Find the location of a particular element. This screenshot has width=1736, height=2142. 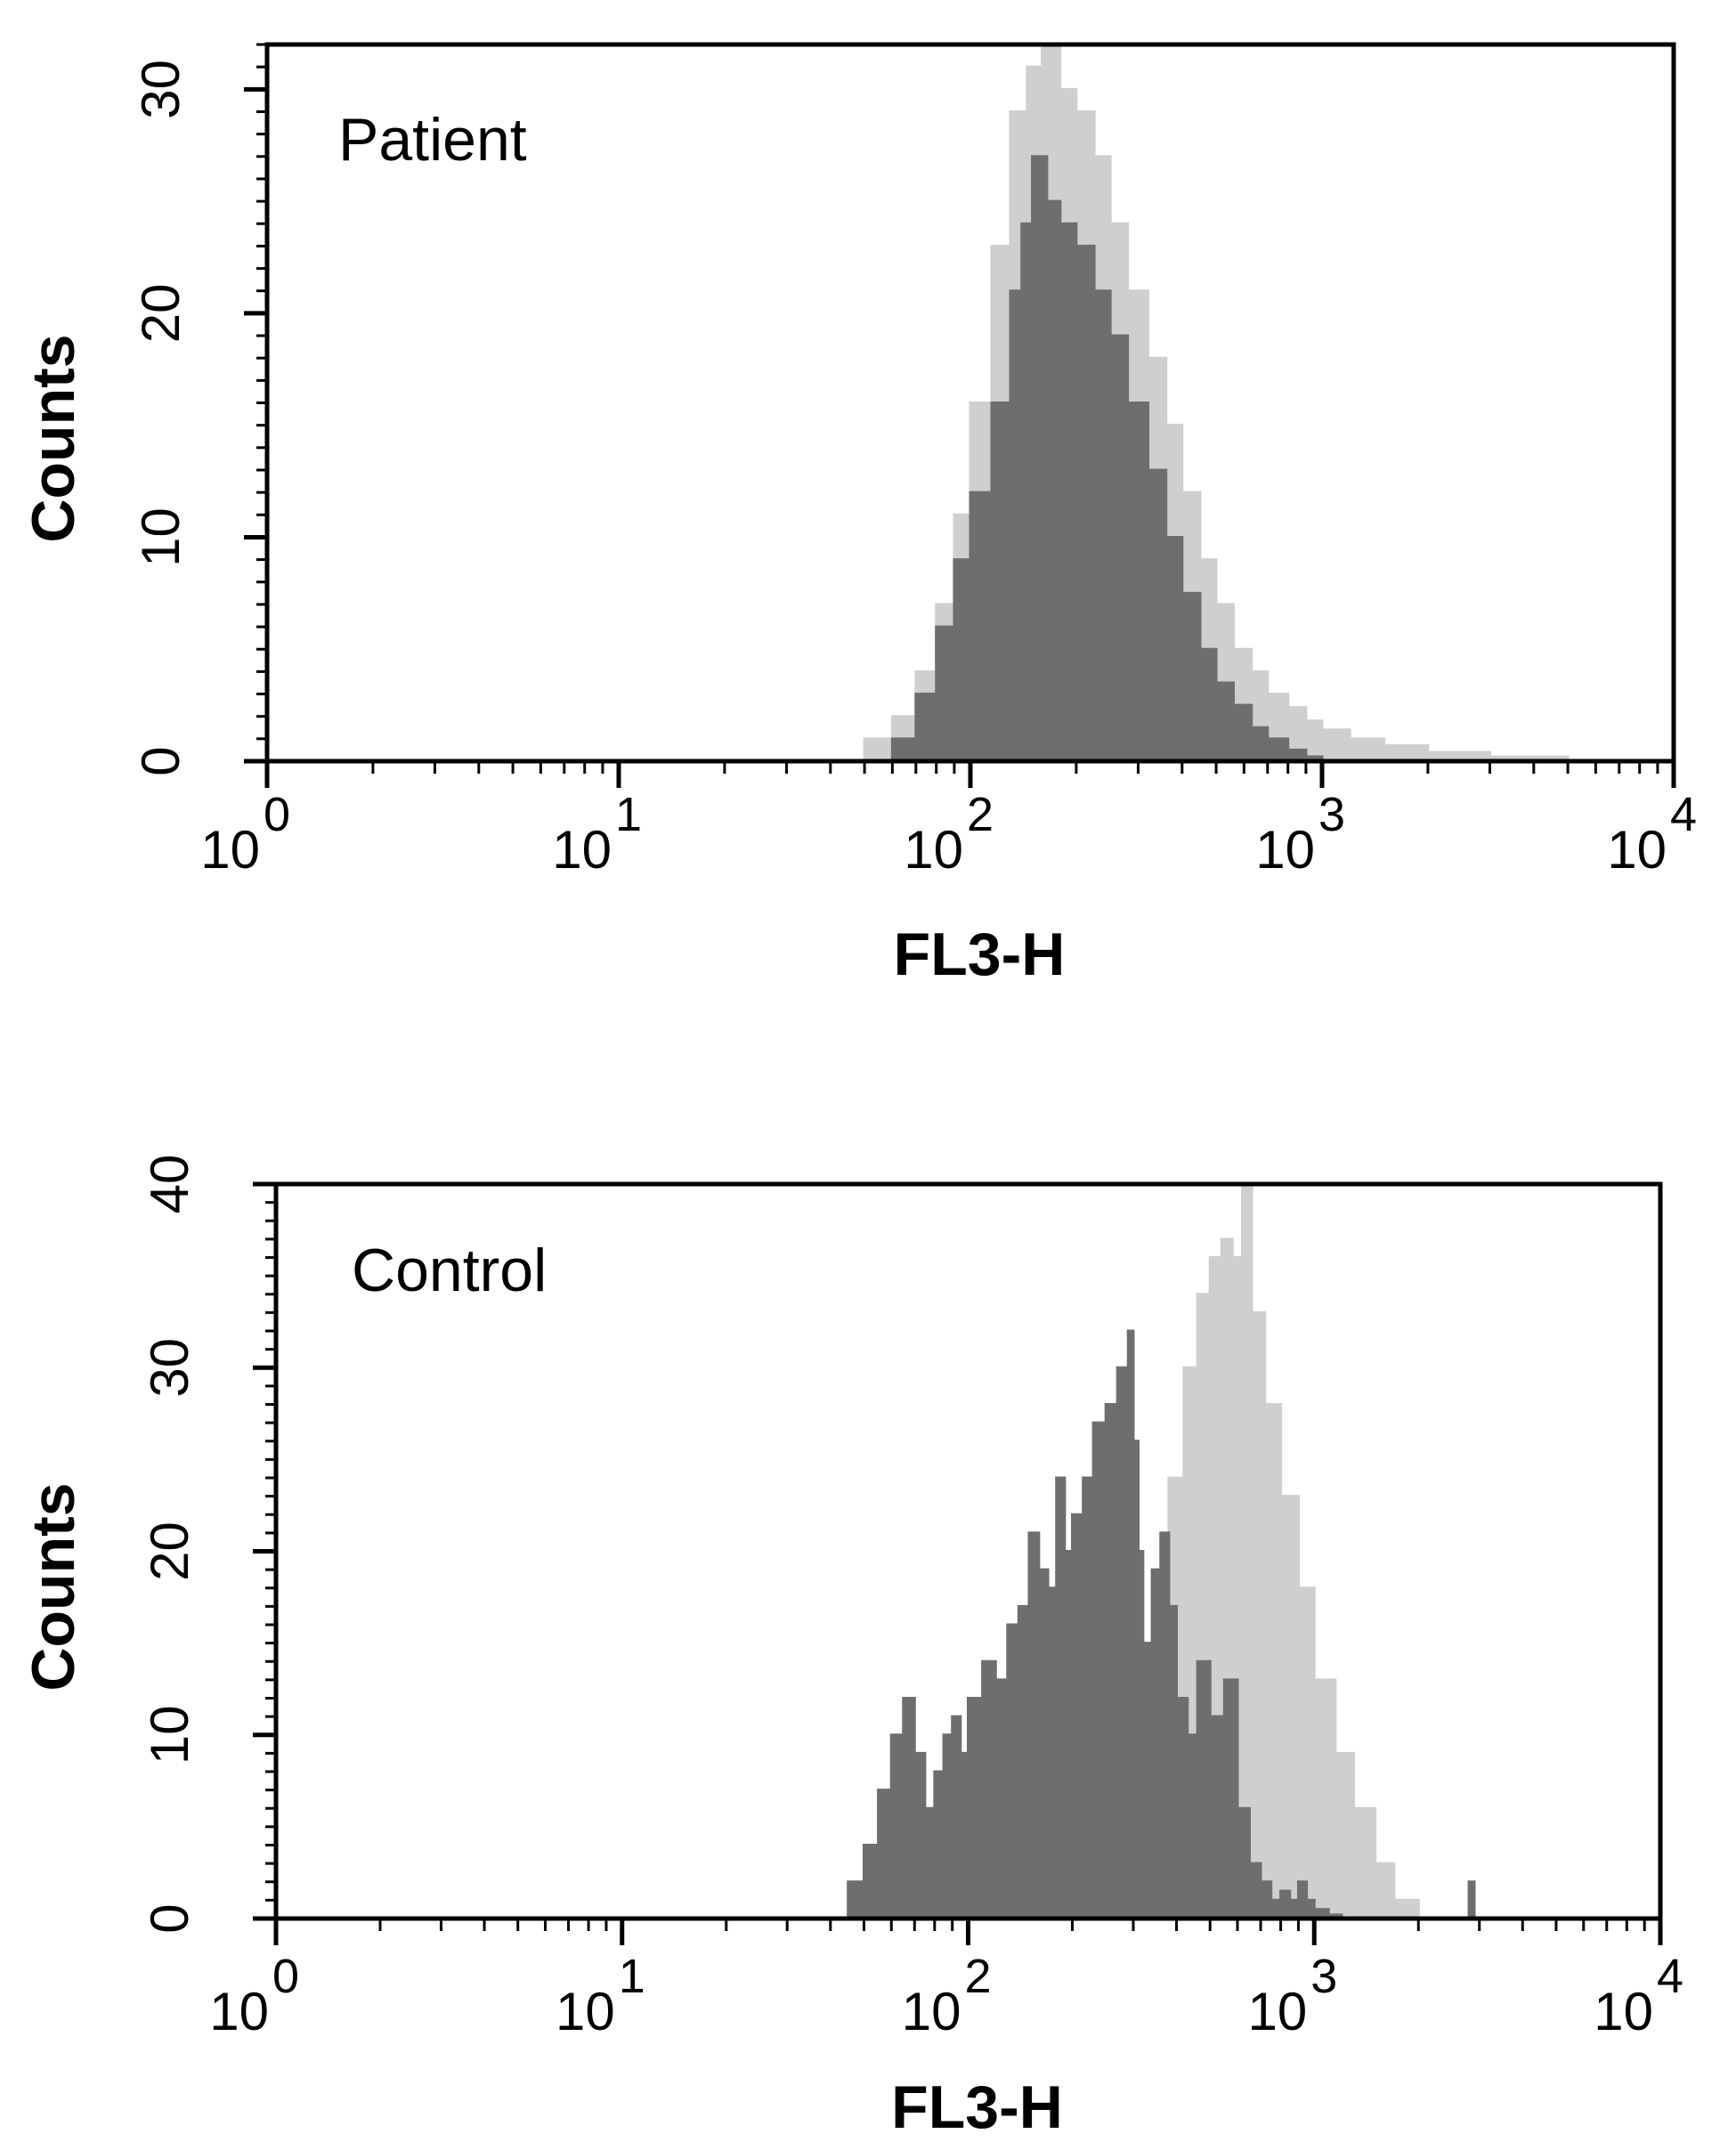

patient-x-tick-exponent: 0 is located at coordinates (277, 814).